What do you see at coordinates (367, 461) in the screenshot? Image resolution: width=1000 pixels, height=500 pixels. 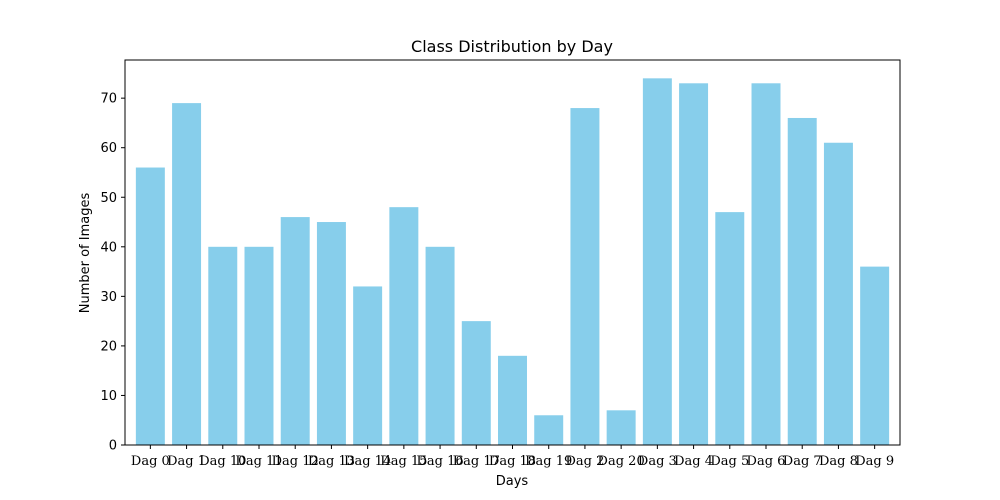 I see `x-tick-label: Dag 14` at bounding box center [367, 461].